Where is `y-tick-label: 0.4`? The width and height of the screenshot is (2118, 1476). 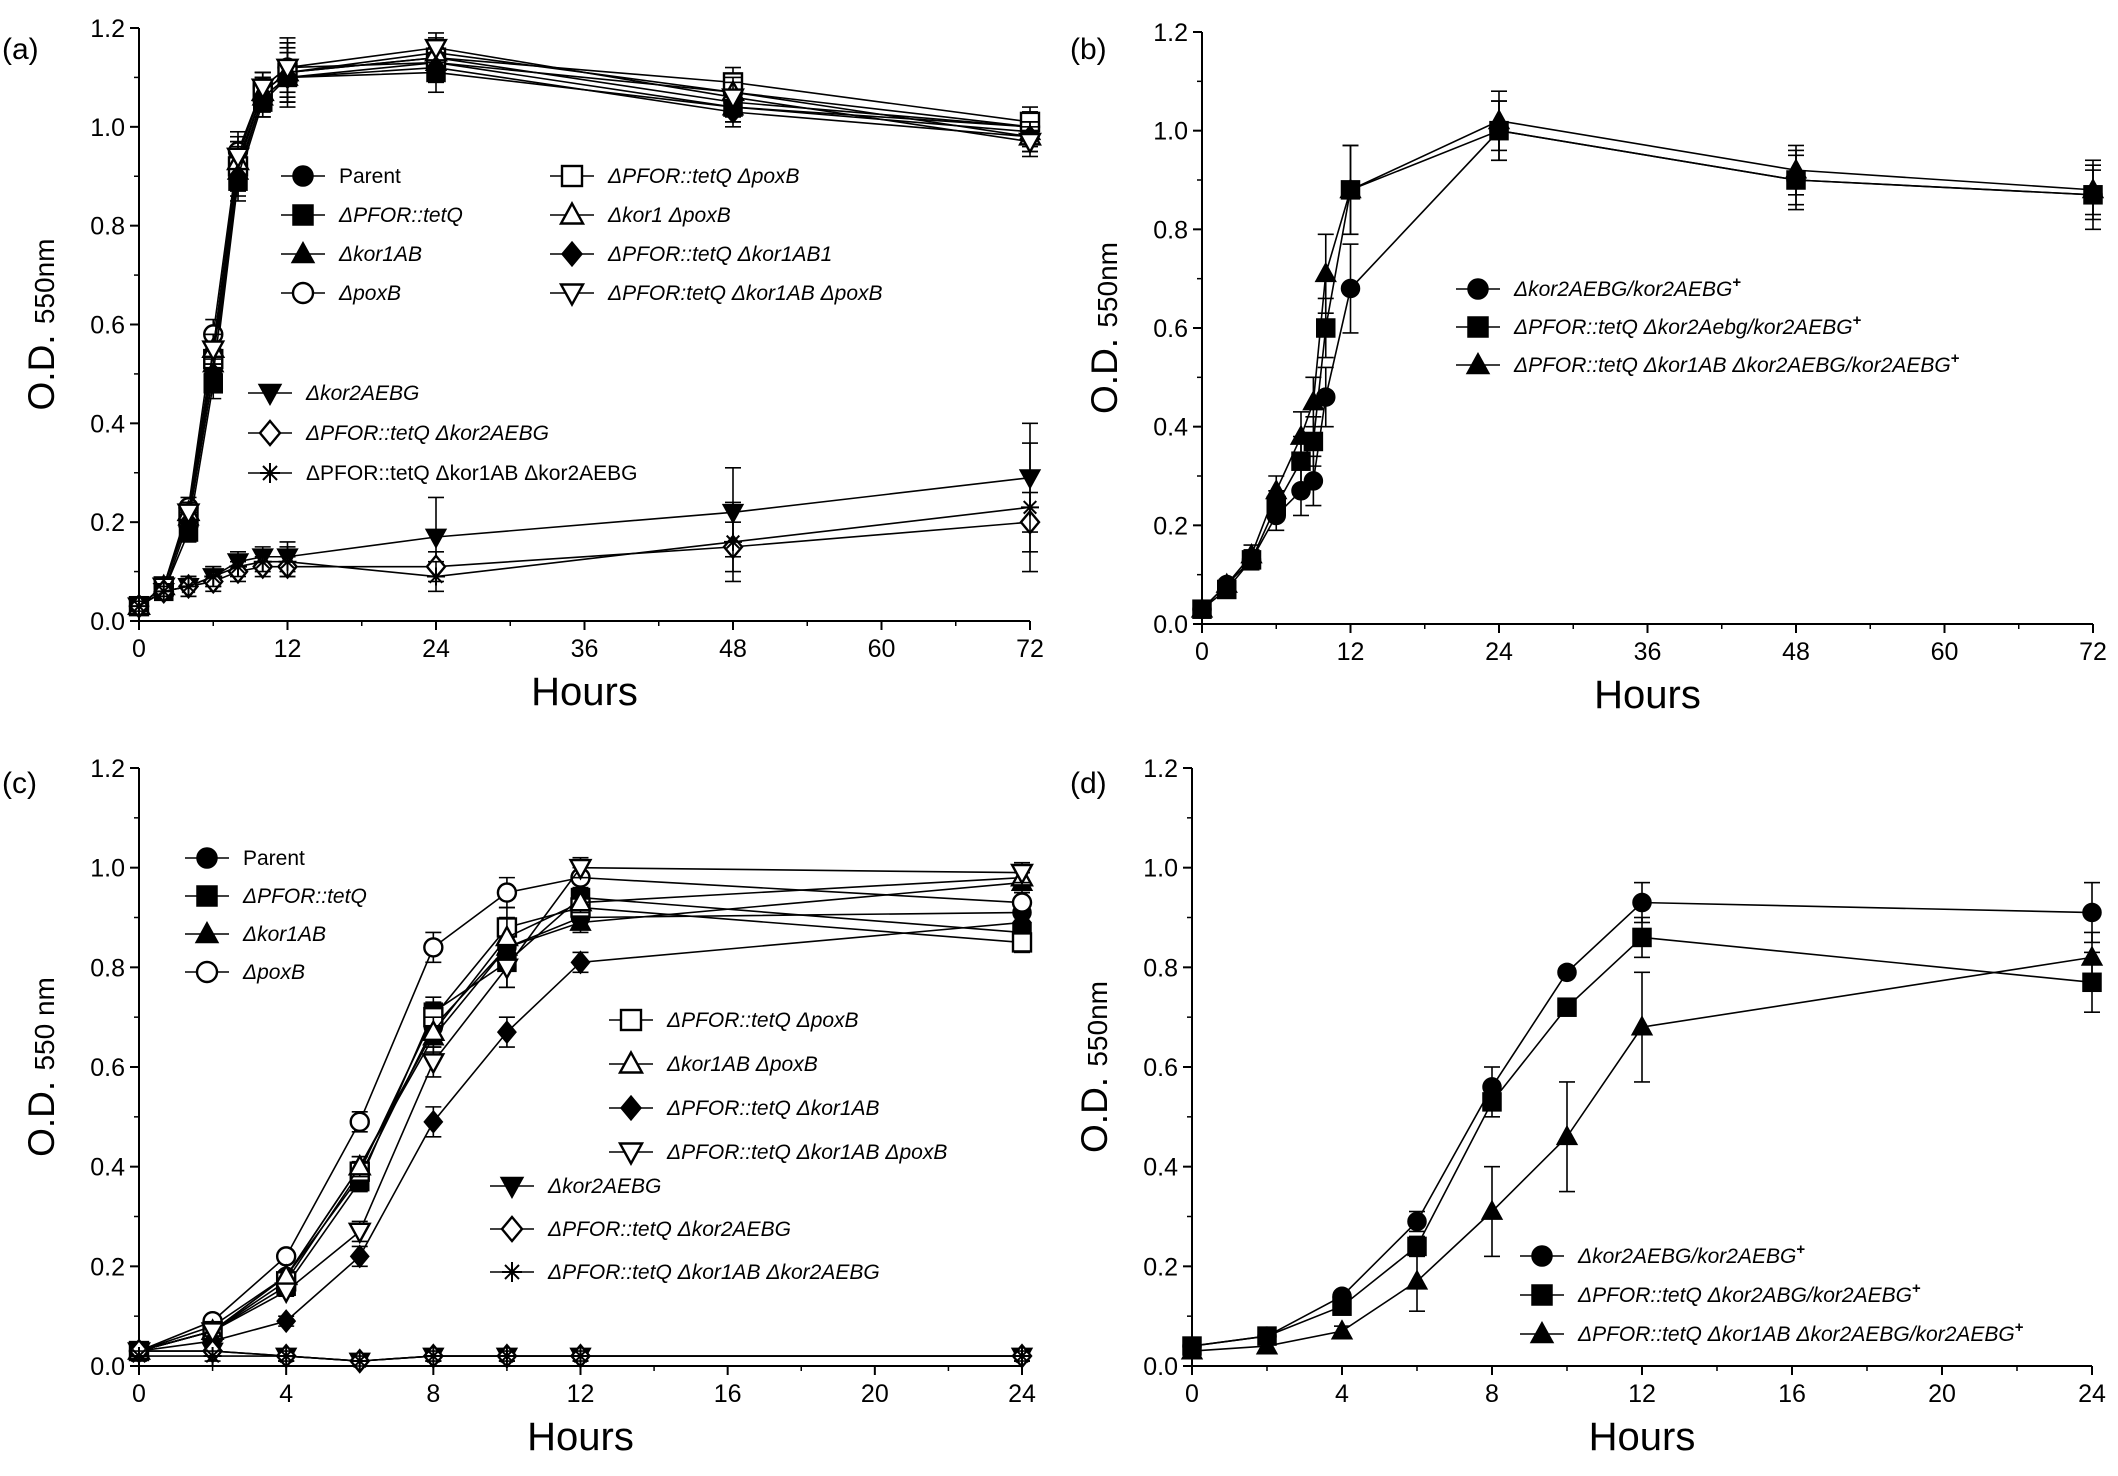
y-tick-label: 0.4 is located at coordinates (1160, 1168).